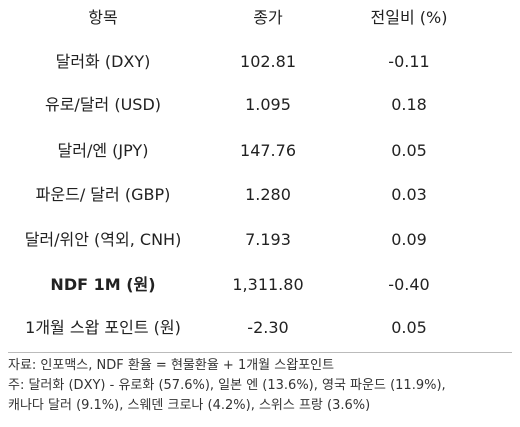  What do you see at coordinates (409, 61) in the screenshot?
I see `row-change: -0.11` at bounding box center [409, 61].